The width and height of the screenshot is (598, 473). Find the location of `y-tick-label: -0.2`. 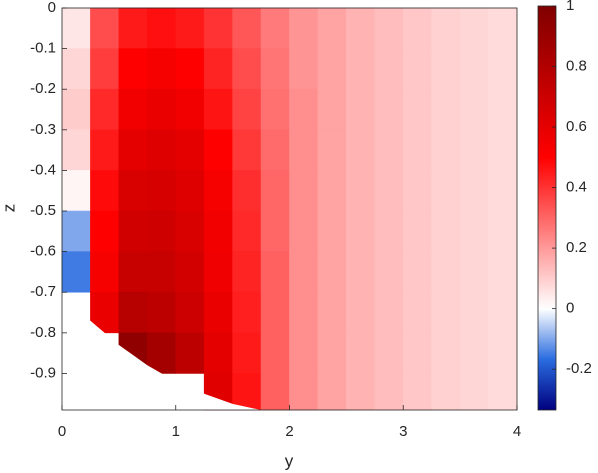

y-tick-label: -0.2 is located at coordinates (43, 88).